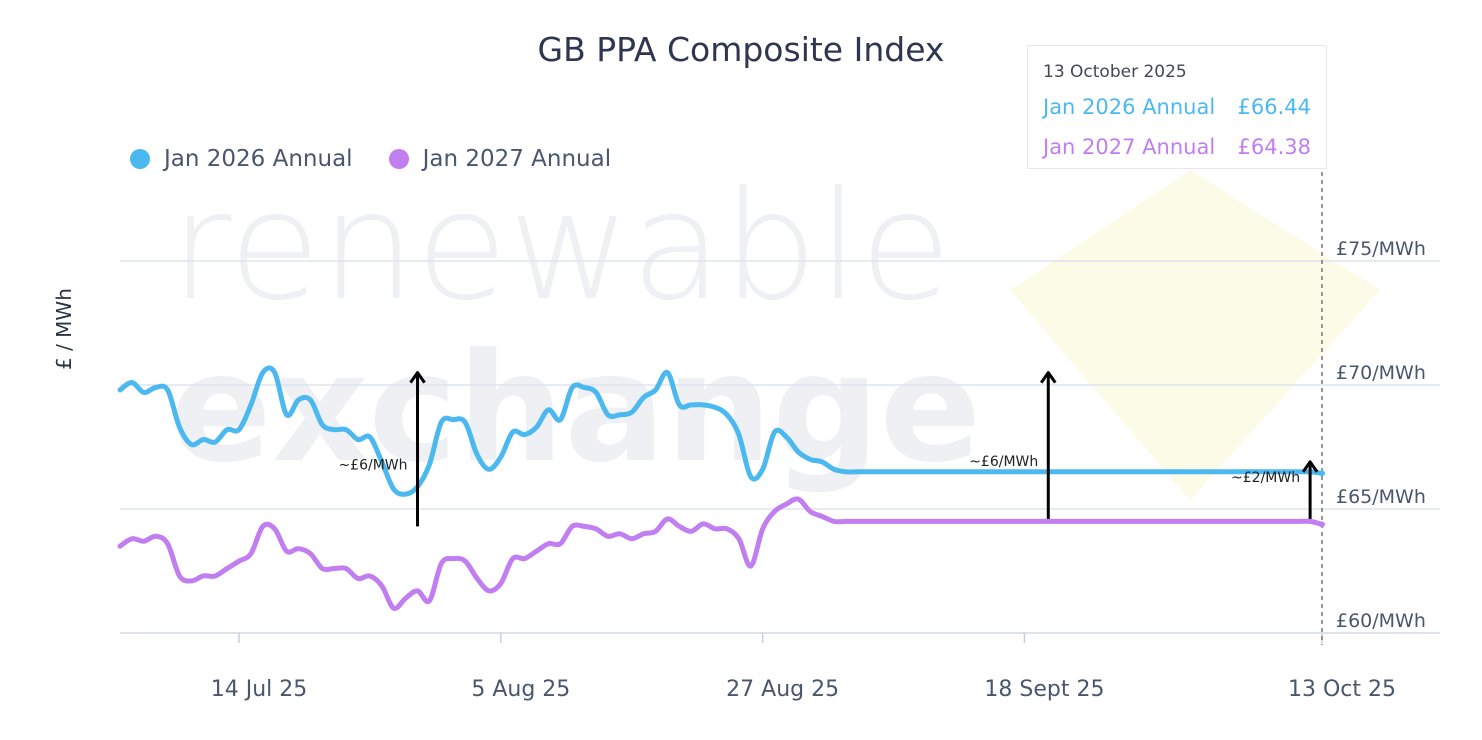  Describe the element at coordinates (1129, 147) in the screenshot. I see `tooltip-label: Jan 2027 Annual` at that location.